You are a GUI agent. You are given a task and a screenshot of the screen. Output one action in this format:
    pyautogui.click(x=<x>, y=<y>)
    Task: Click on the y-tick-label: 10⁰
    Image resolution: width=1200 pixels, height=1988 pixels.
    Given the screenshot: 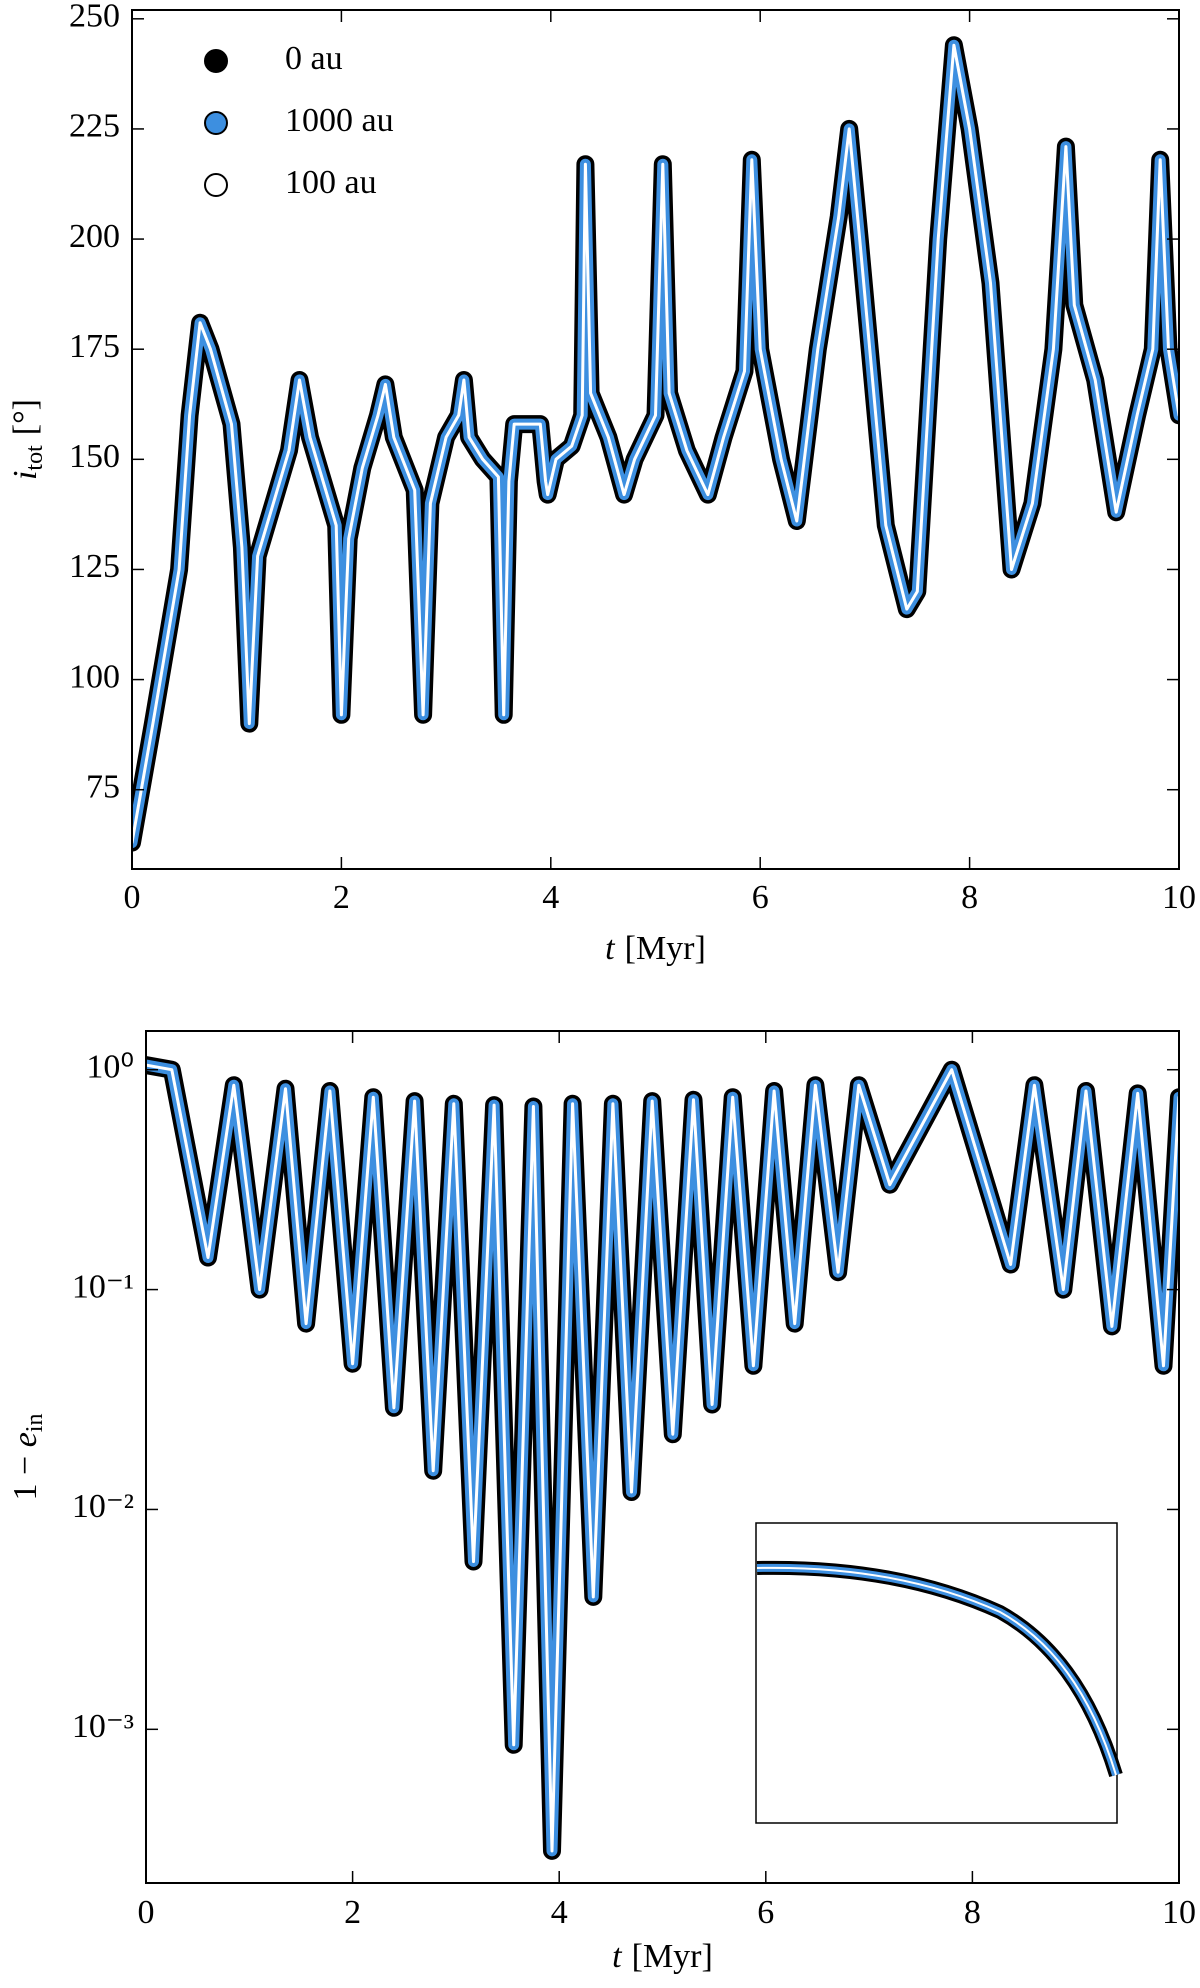 What is the action you would take?
    pyautogui.click(x=110, y=1067)
    